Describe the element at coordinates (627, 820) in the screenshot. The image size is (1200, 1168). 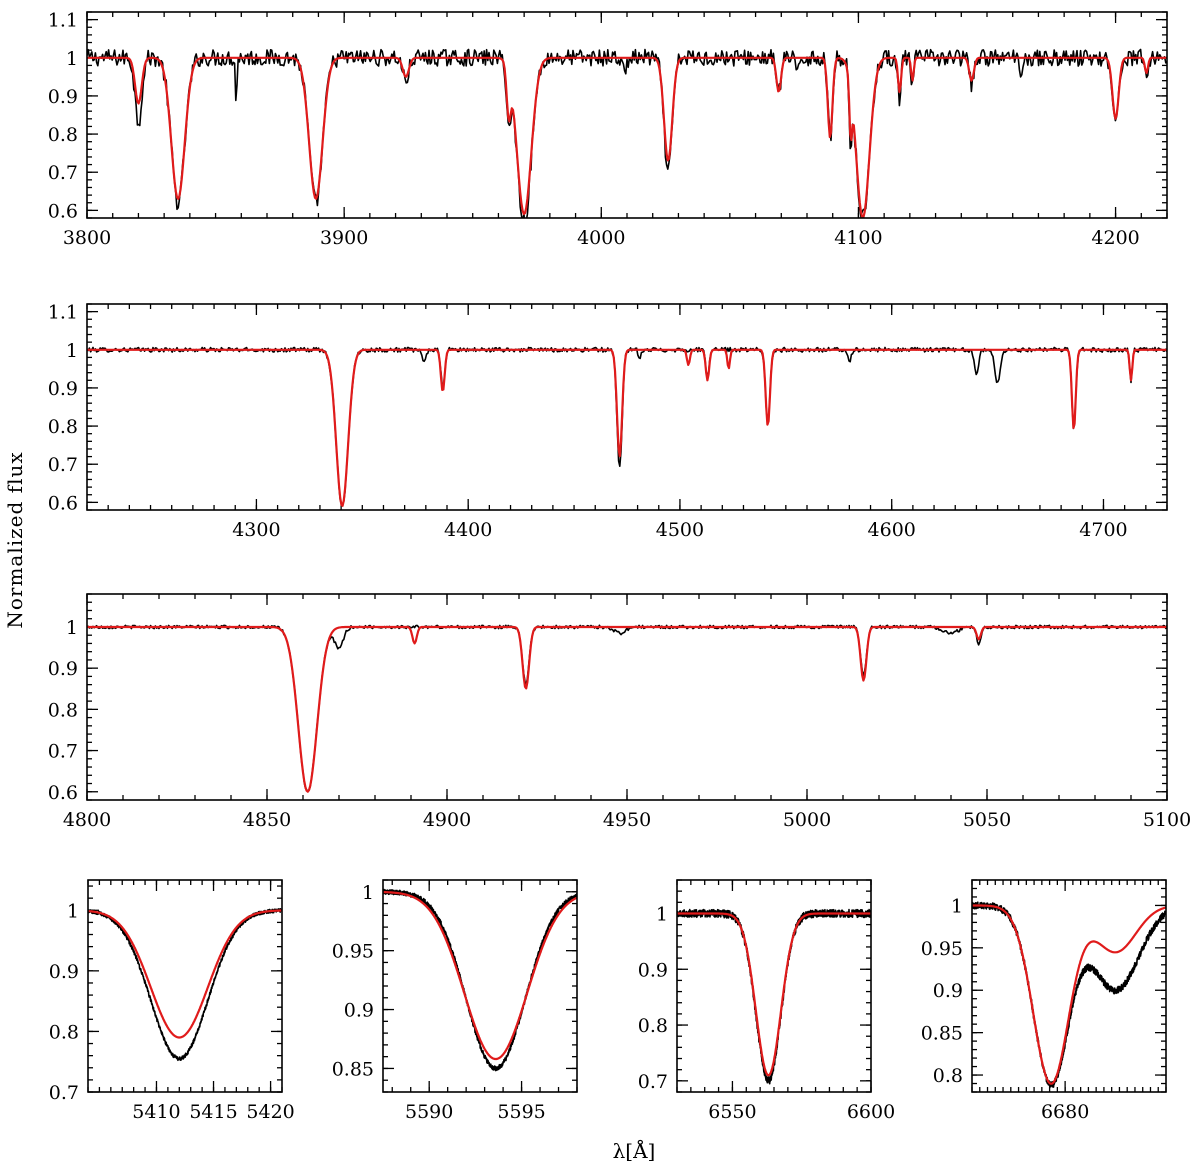
I see `x-tick-label: 4950` at that location.